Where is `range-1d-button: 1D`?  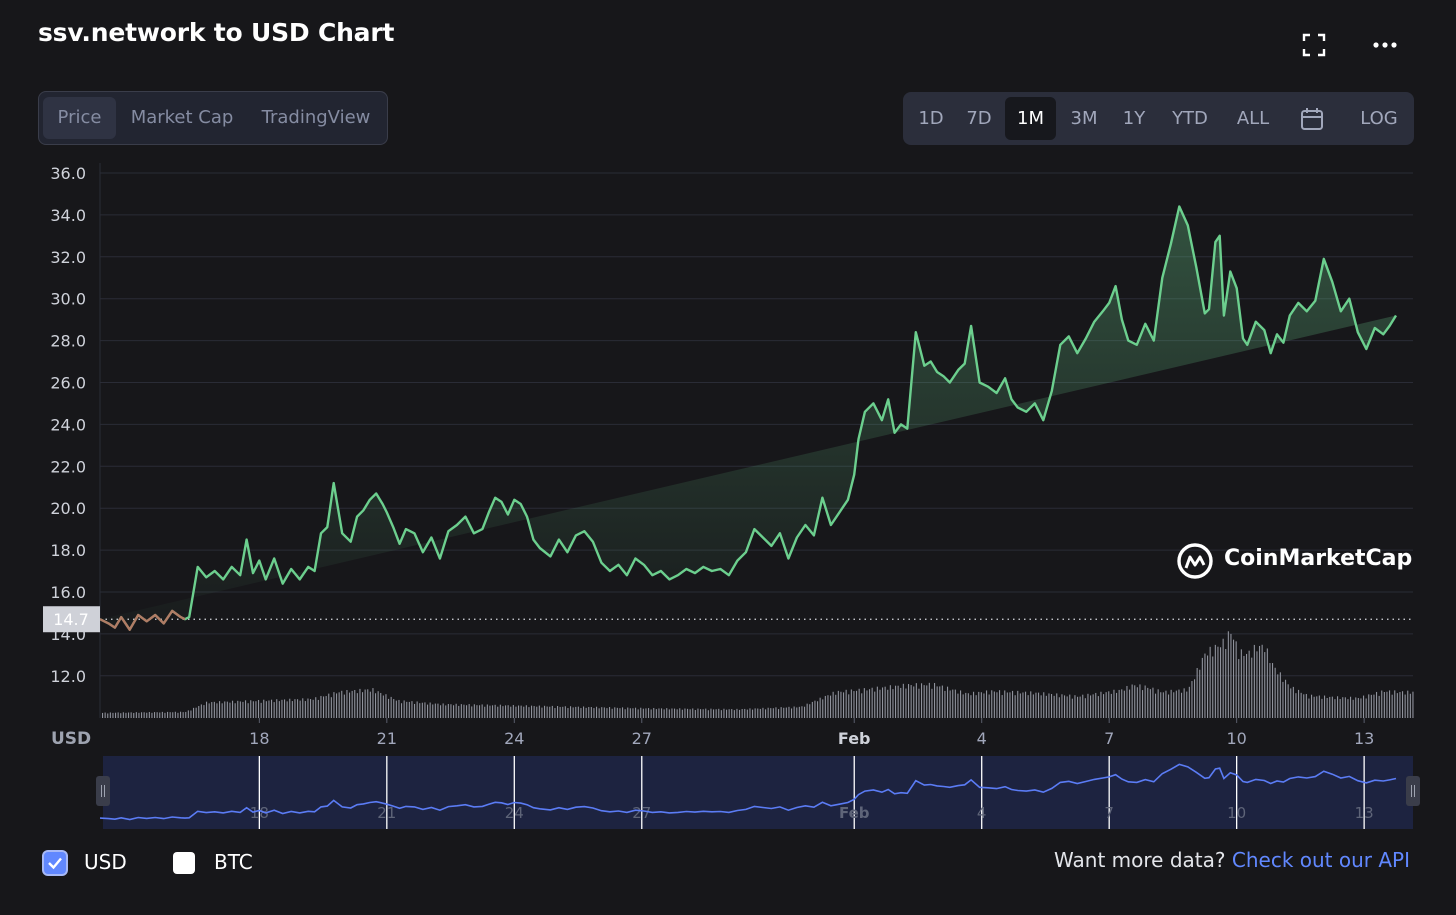 range-1d-button: 1D is located at coordinates (931, 118).